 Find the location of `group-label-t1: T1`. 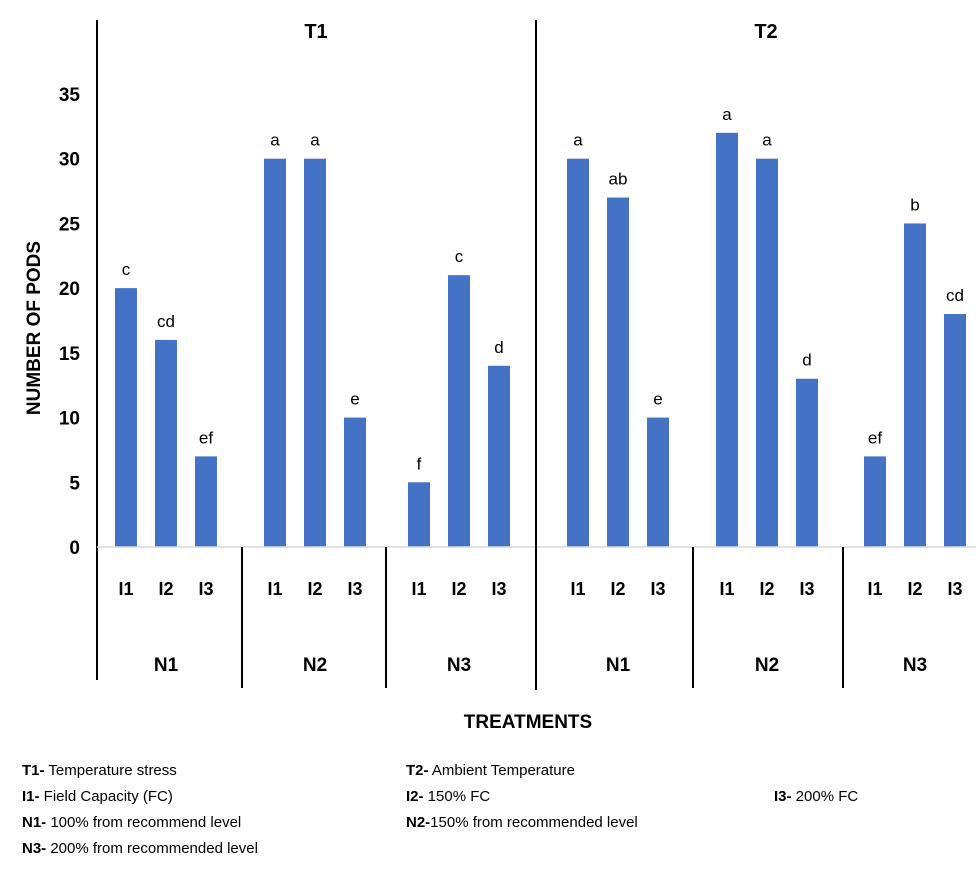

group-label-t1: T1 is located at coordinates (315, 32).